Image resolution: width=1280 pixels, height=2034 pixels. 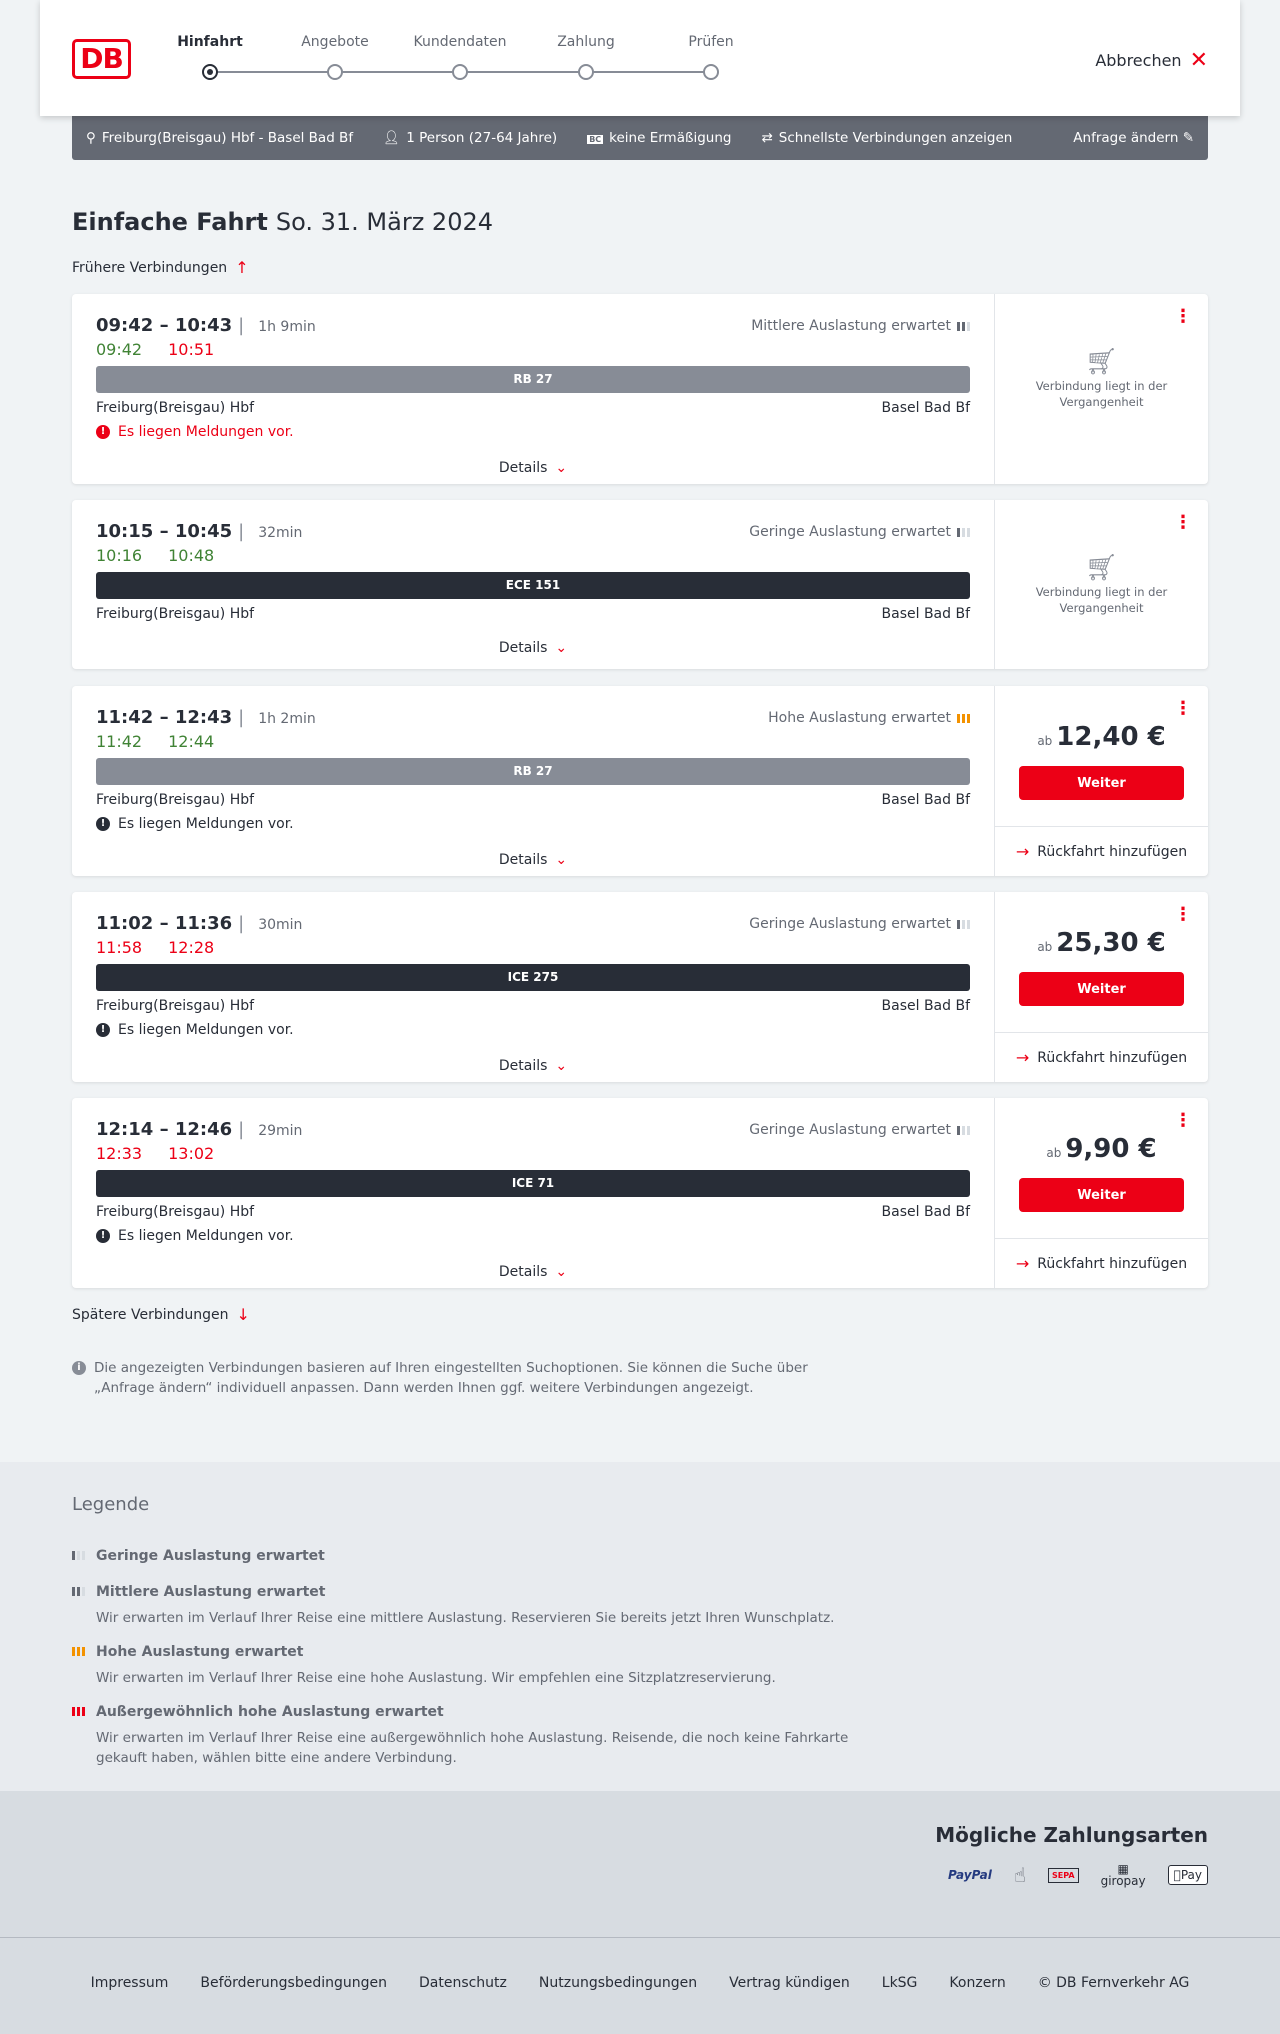 I want to click on footer-link: Vertrag kündigen, so click(x=789, y=1983).